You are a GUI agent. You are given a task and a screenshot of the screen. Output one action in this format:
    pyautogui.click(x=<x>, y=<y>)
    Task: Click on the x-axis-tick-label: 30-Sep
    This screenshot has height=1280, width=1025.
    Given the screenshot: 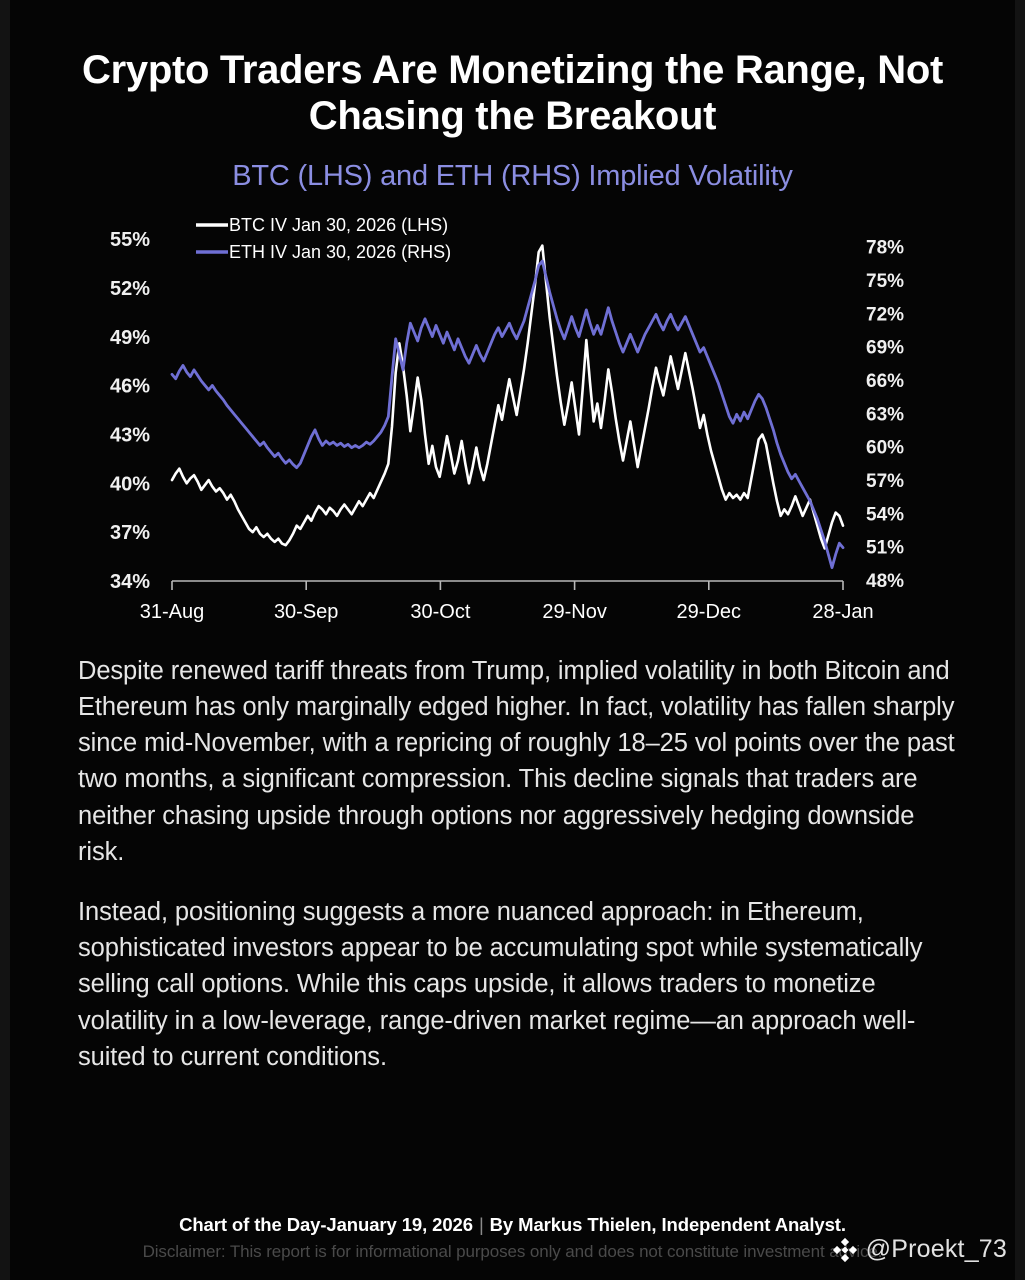 What is the action you would take?
    pyautogui.click(x=306, y=612)
    